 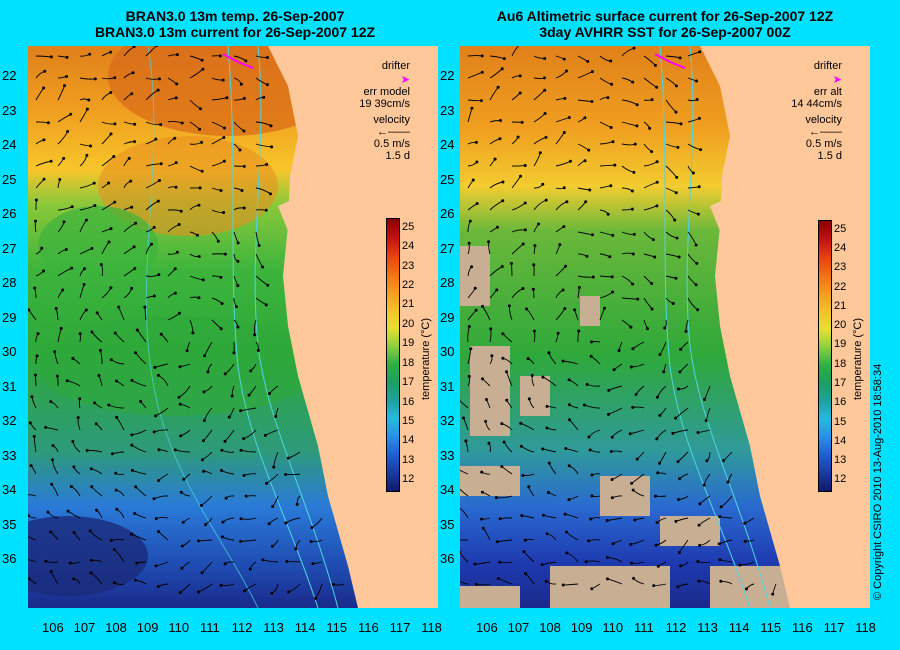 I want to click on latitude-label-m-33: 33, so click(x=447, y=455).